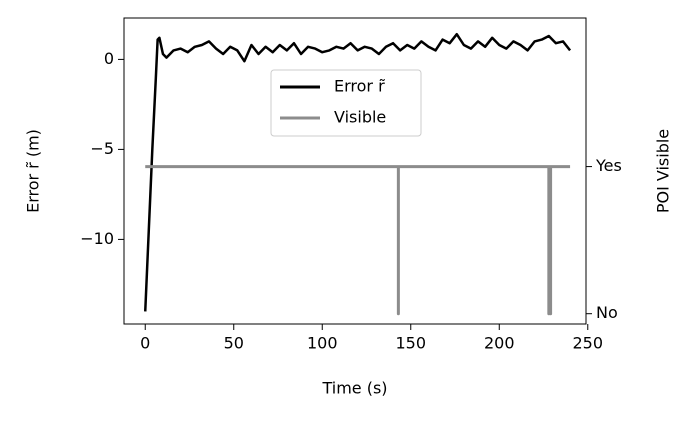 The image size is (696, 426). I want to click on y-tick-label: −5, so click(102, 148).